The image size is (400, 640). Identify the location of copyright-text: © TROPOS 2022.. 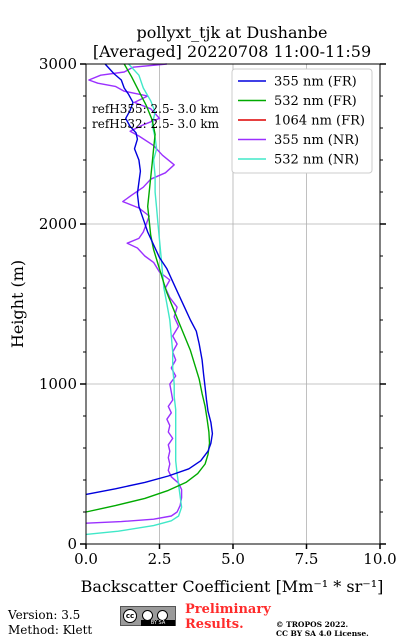
(312, 624).